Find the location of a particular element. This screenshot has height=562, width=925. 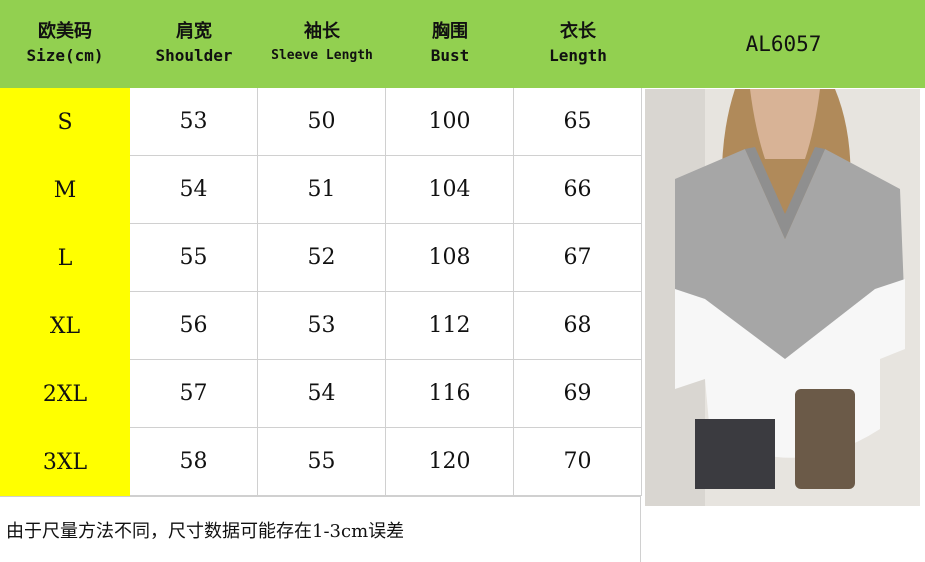

model-number: AL6057 is located at coordinates (783, 44).